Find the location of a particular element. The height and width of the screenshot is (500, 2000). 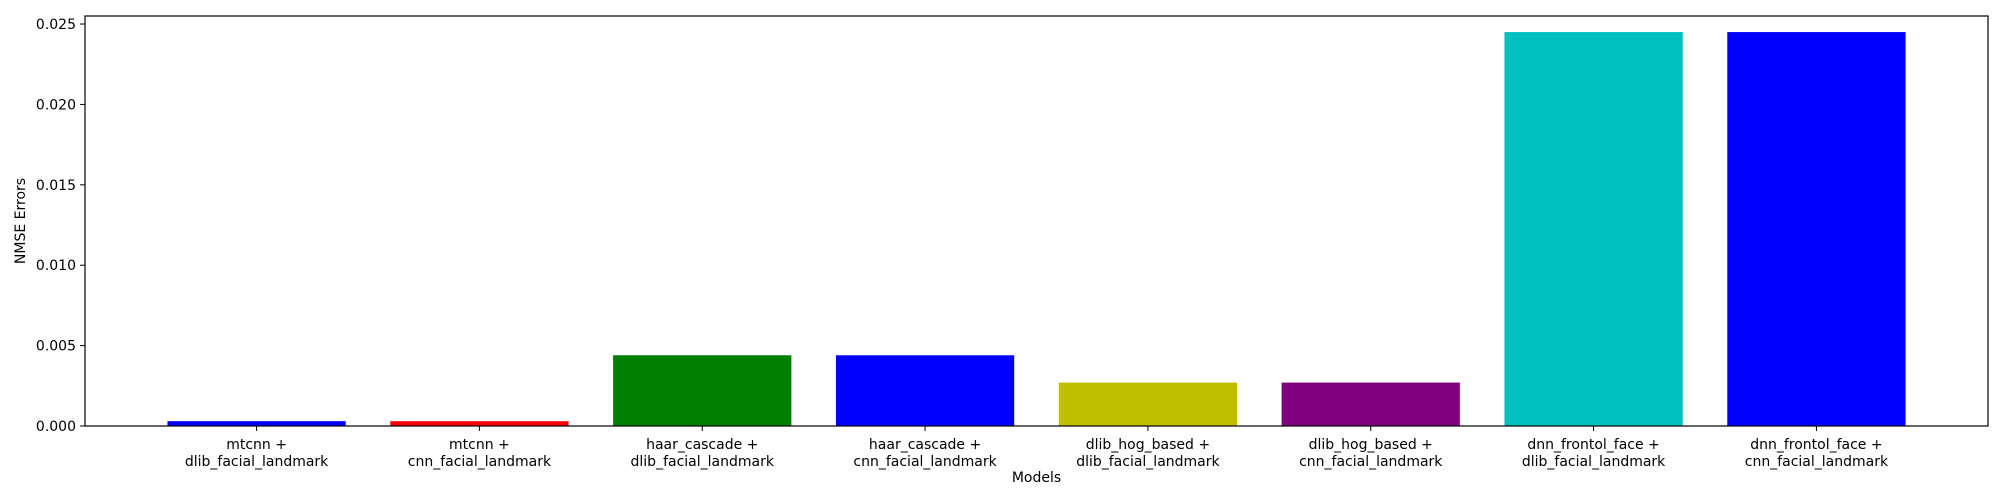

x-tick-label: mtcnn + dlib_facial_landmark is located at coordinates (257, 453).